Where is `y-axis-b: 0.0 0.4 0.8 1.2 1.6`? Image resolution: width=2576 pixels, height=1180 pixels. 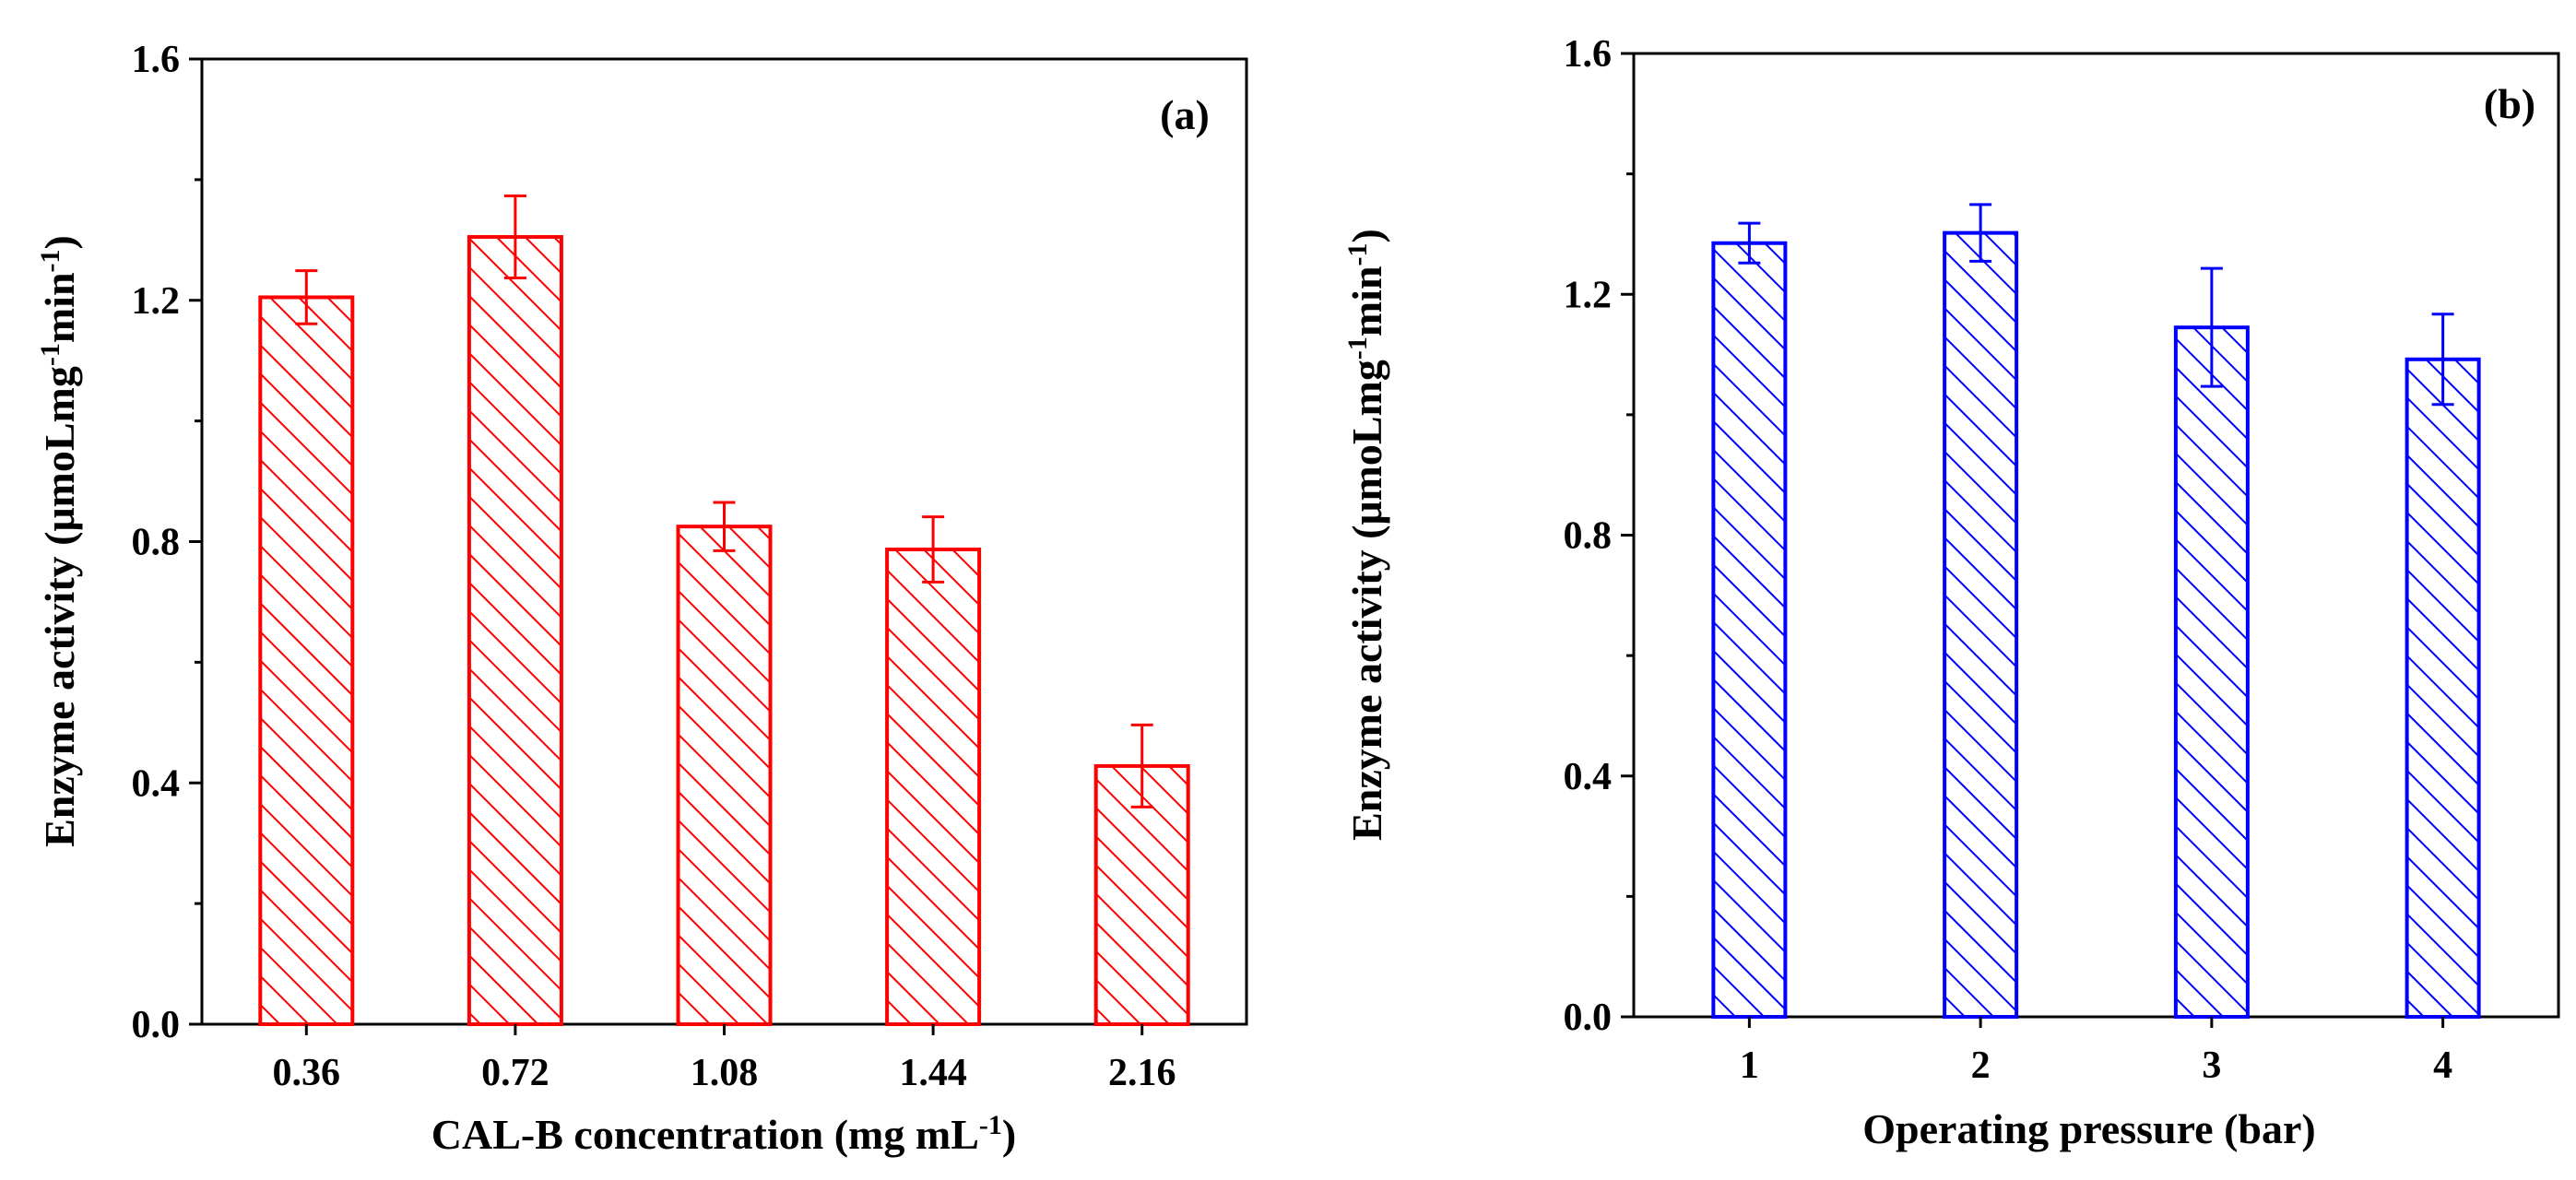
y-axis-b: 0.0 0.4 0.8 1.2 1.6 is located at coordinates (1599, 536).